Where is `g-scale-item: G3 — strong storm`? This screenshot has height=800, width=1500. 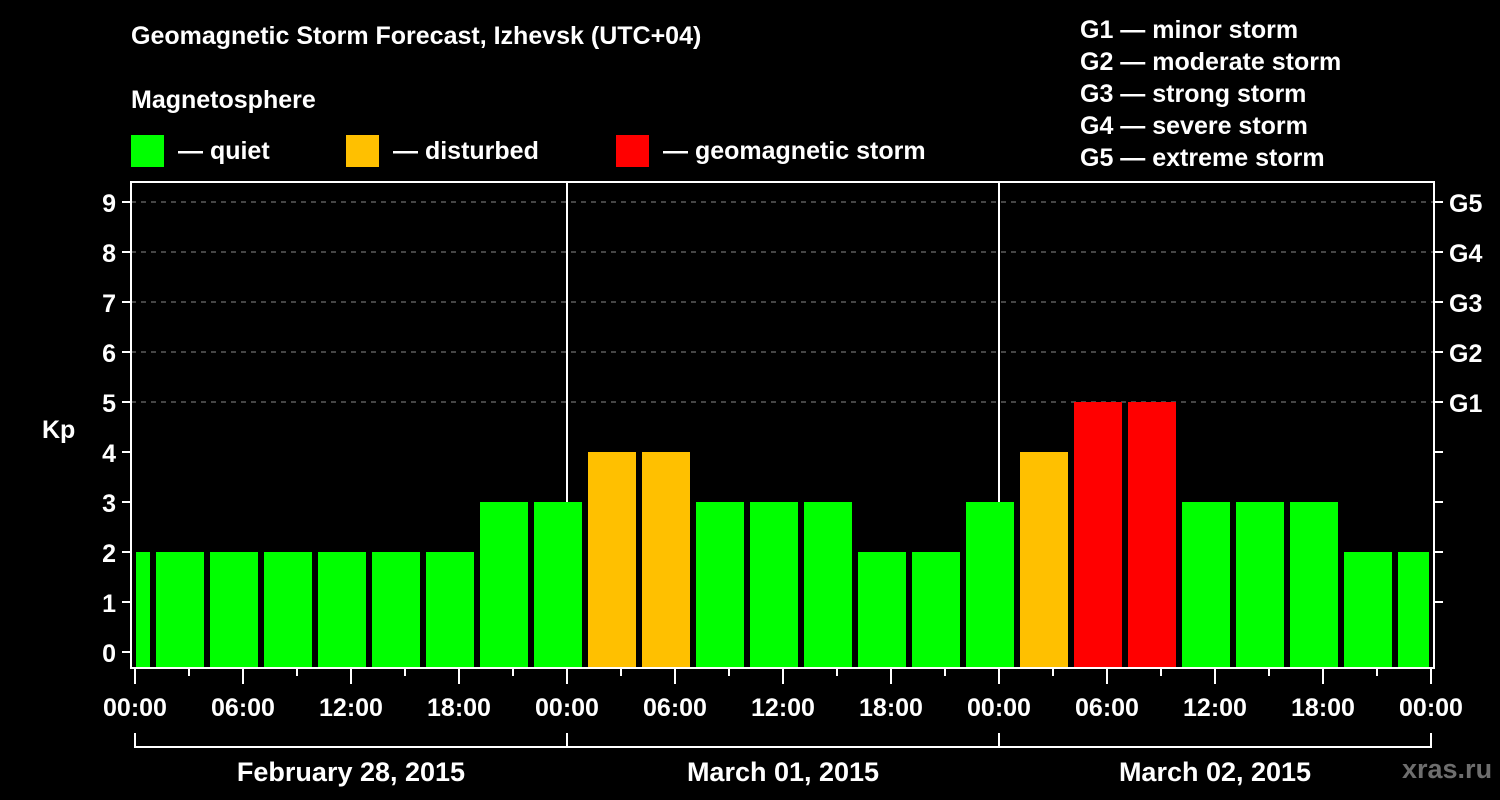 g-scale-item: G3 — strong storm is located at coordinates (1193, 94).